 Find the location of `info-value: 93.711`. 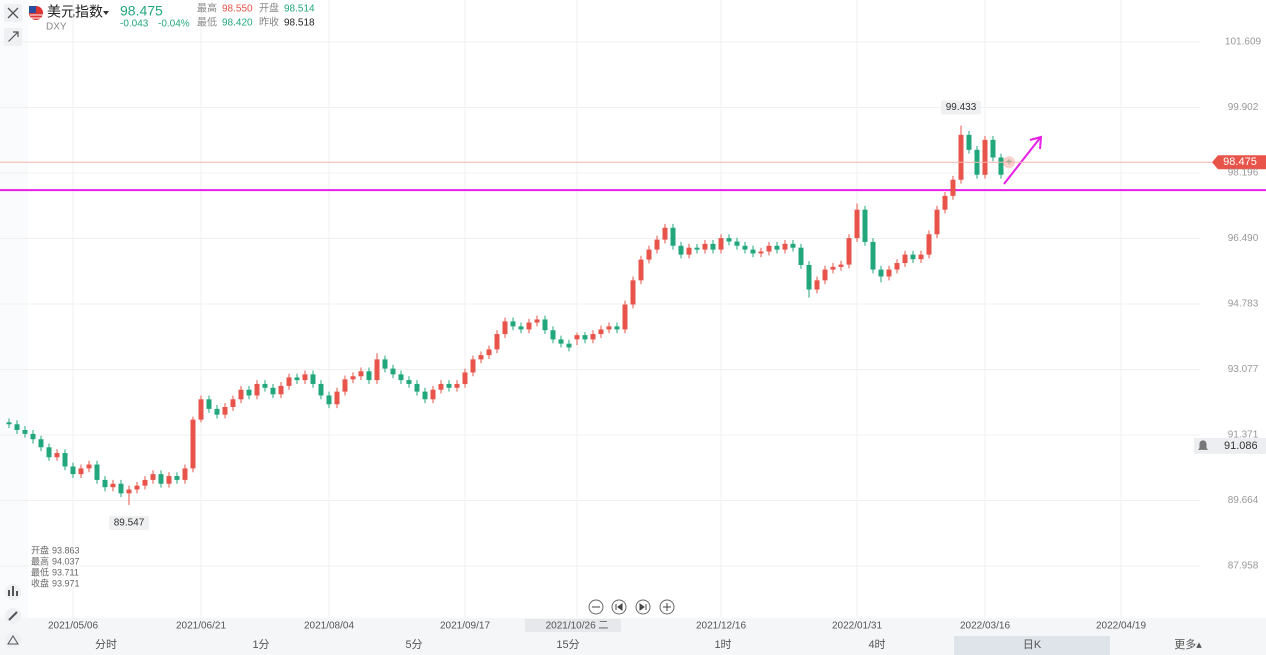

info-value: 93.711 is located at coordinates (65, 572).